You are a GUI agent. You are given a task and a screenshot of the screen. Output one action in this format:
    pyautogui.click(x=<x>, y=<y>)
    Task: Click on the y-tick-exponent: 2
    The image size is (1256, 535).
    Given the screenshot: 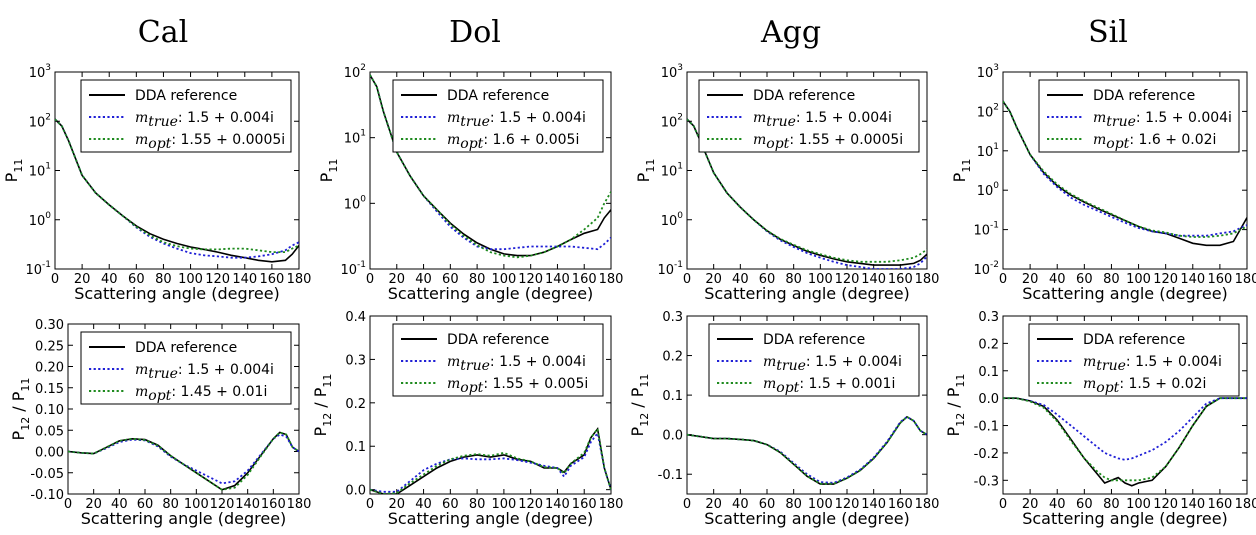 What is the action you would take?
    pyautogui.click(x=996, y=107)
    